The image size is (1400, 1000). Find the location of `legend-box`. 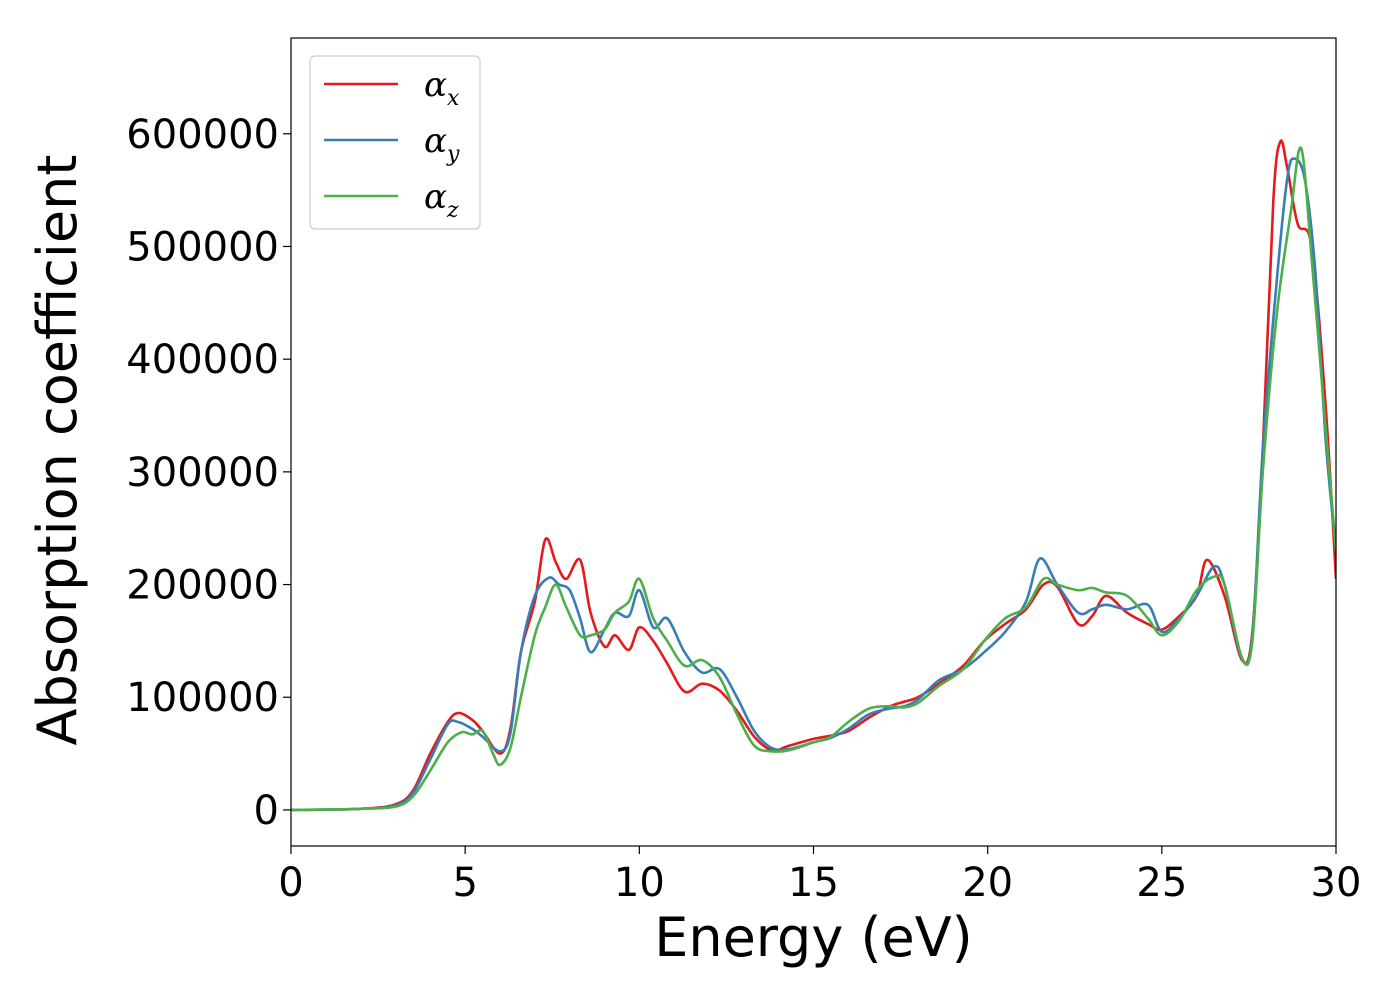

legend-box is located at coordinates (395, 142).